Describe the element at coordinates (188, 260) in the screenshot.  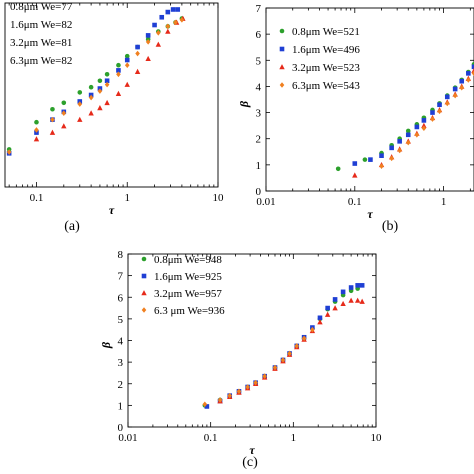
I see `legend-entry: 0.8μm We=948` at that location.